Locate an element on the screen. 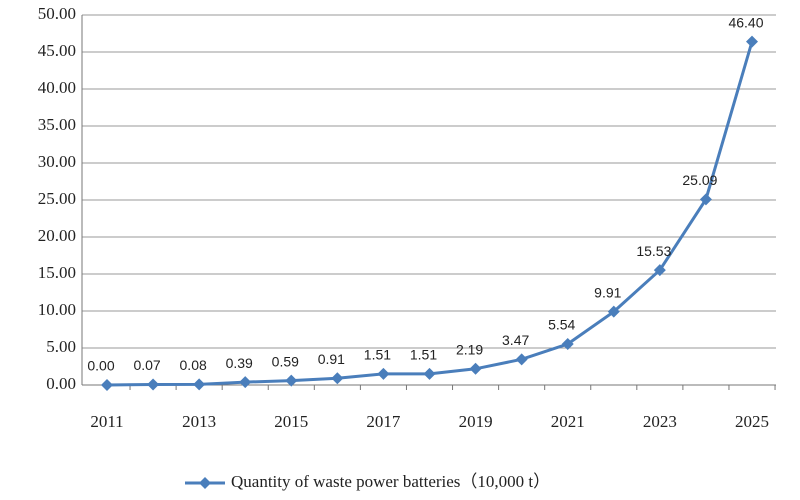 The image size is (800, 500). y-tick-label: 10.00 is located at coordinates (57, 309).